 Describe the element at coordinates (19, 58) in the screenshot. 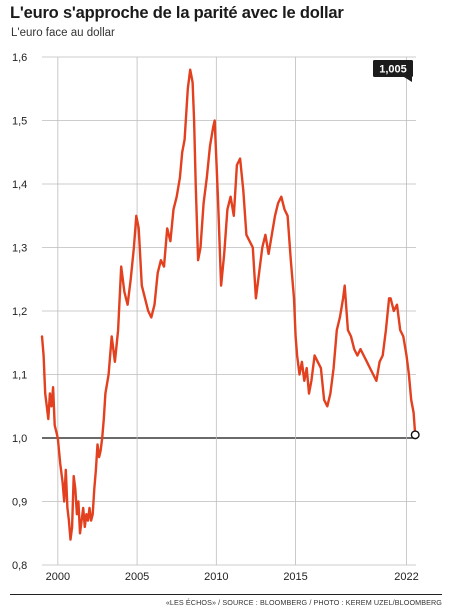

I see `y-tick-label: 1,6` at that location.